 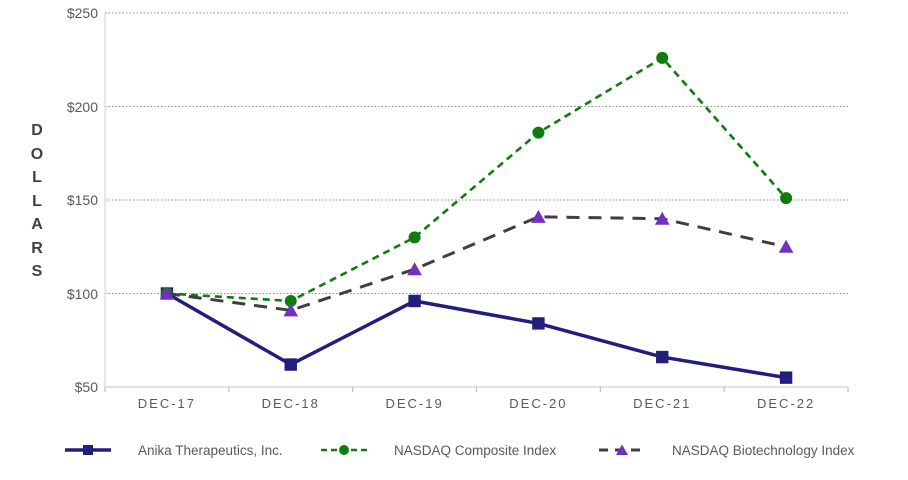 I want to click on legend-marker-triangle, so click(x=622, y=449).